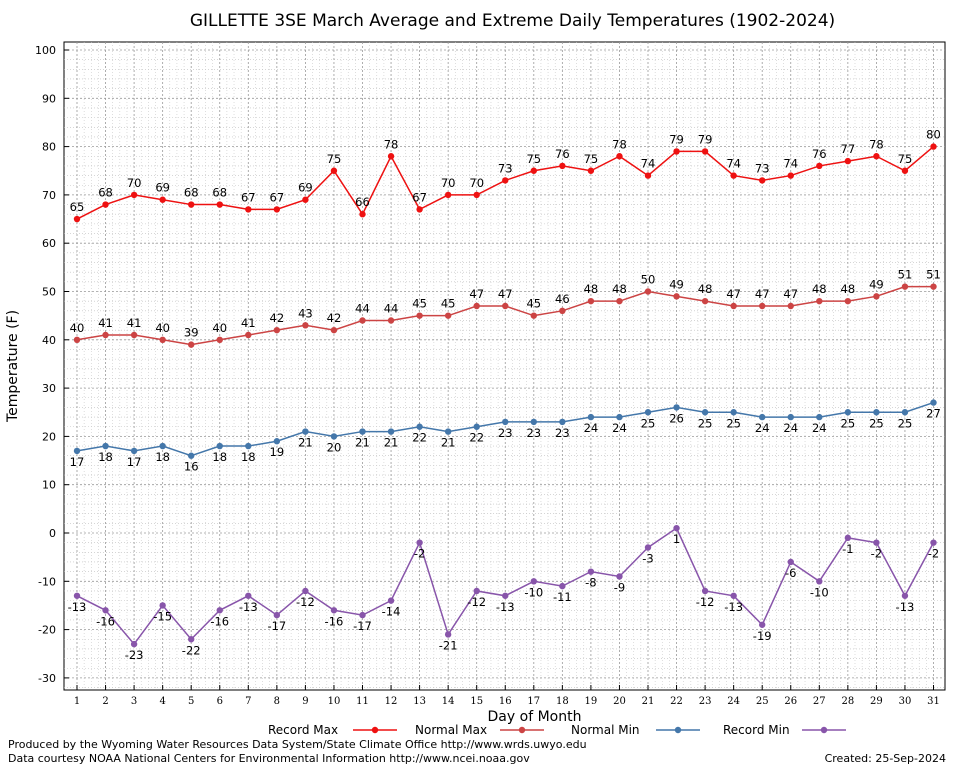 This screenshot has width=954, height=768. I want to click on legend-item-record-min: Record Min, so click(784, 730).